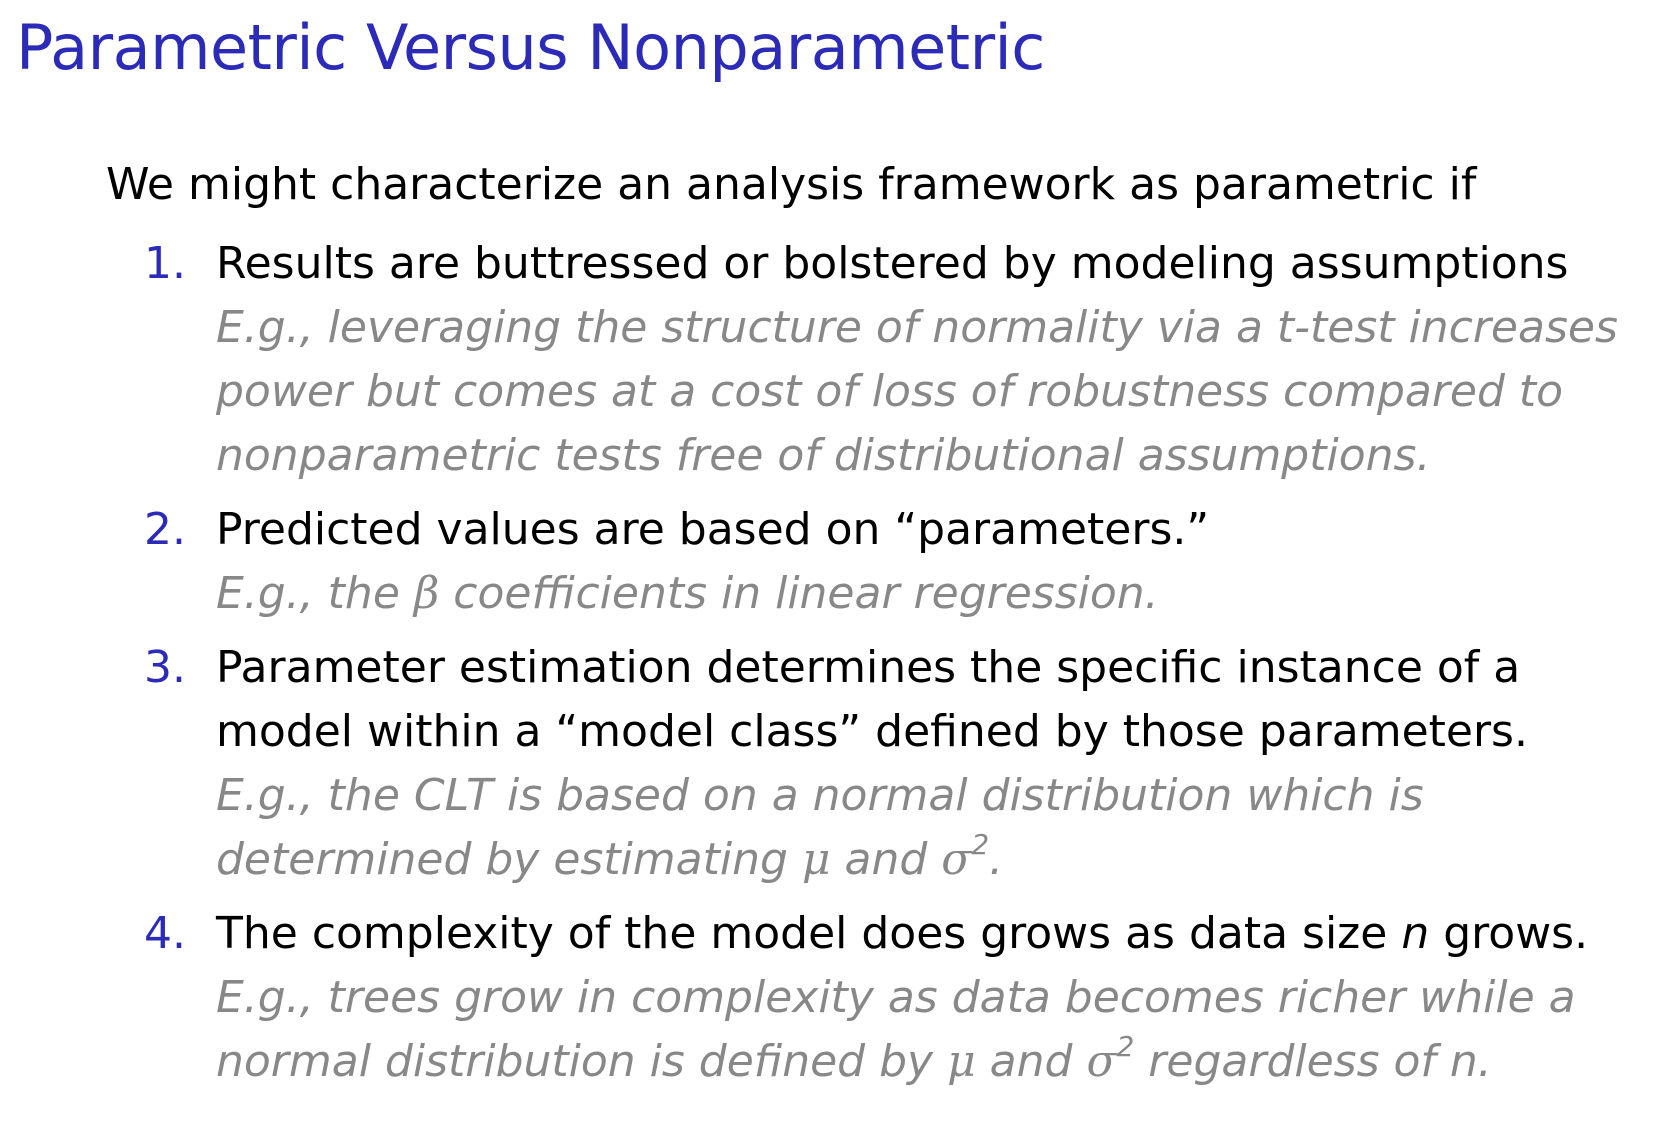 The height and width of the screenshot is (1138, 1668). I want to click on example-text: E.g., the, so click(315, 593).